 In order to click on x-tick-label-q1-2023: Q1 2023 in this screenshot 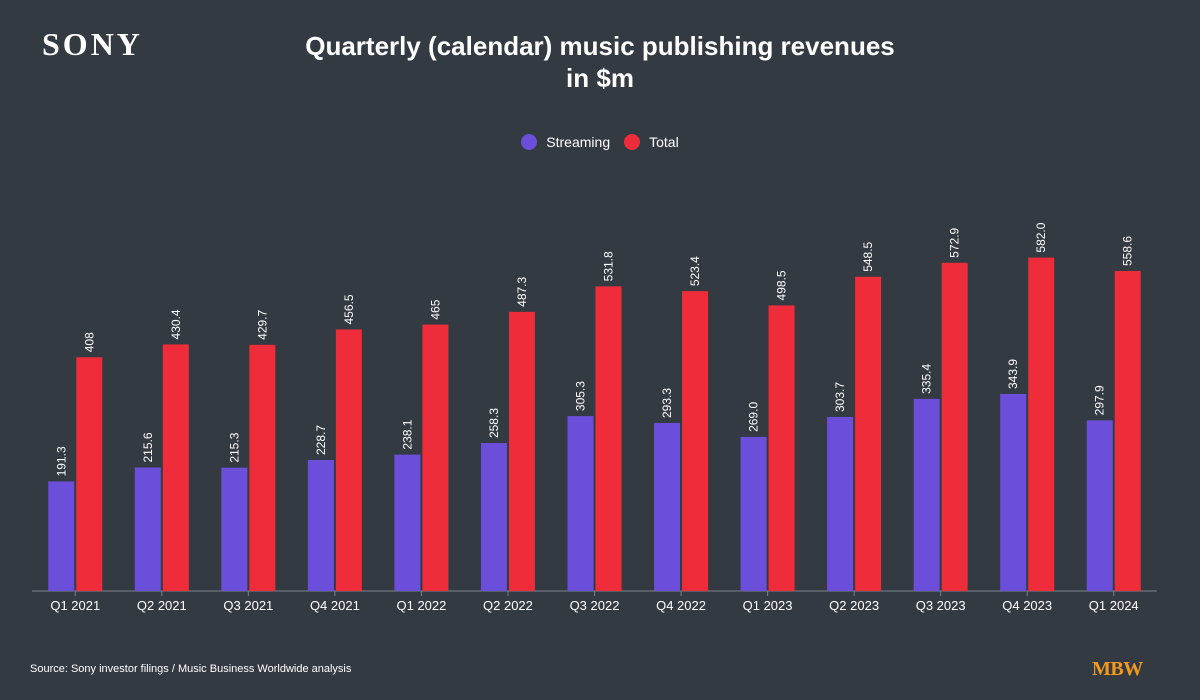, I will do `click(768, 605)`.